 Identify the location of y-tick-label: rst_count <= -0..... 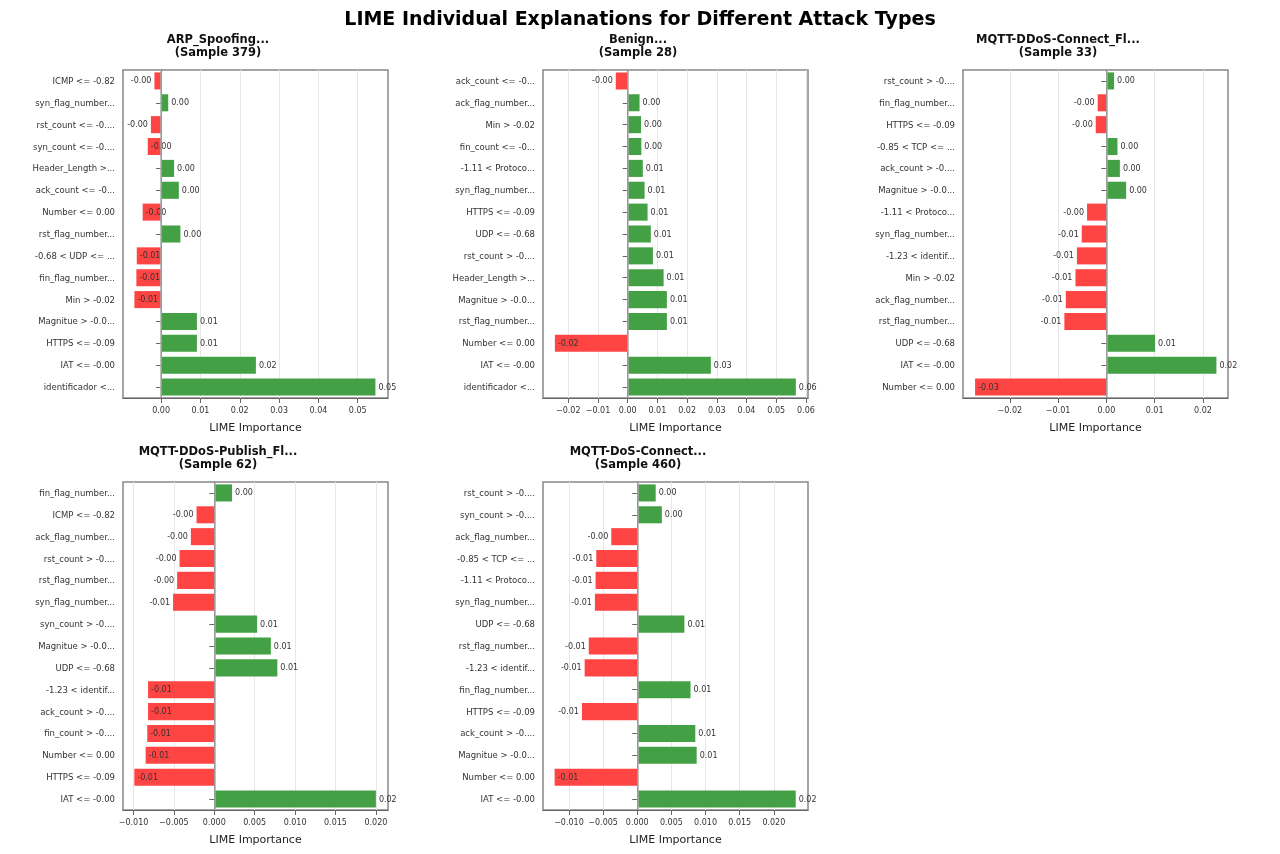
(75, 124).